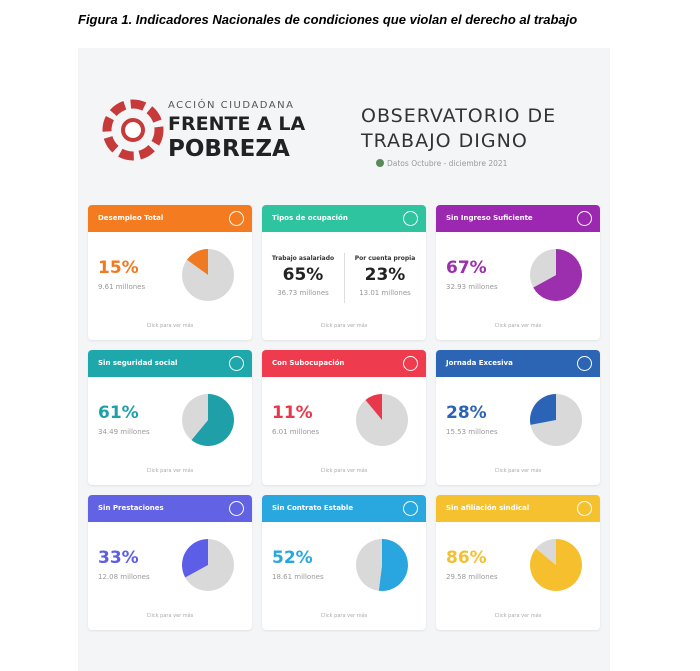 The image size is (700, 671). Describe the element at coordinates (131, 218) in the screenshot. I see `card-title: Desempleo Total` at that location.